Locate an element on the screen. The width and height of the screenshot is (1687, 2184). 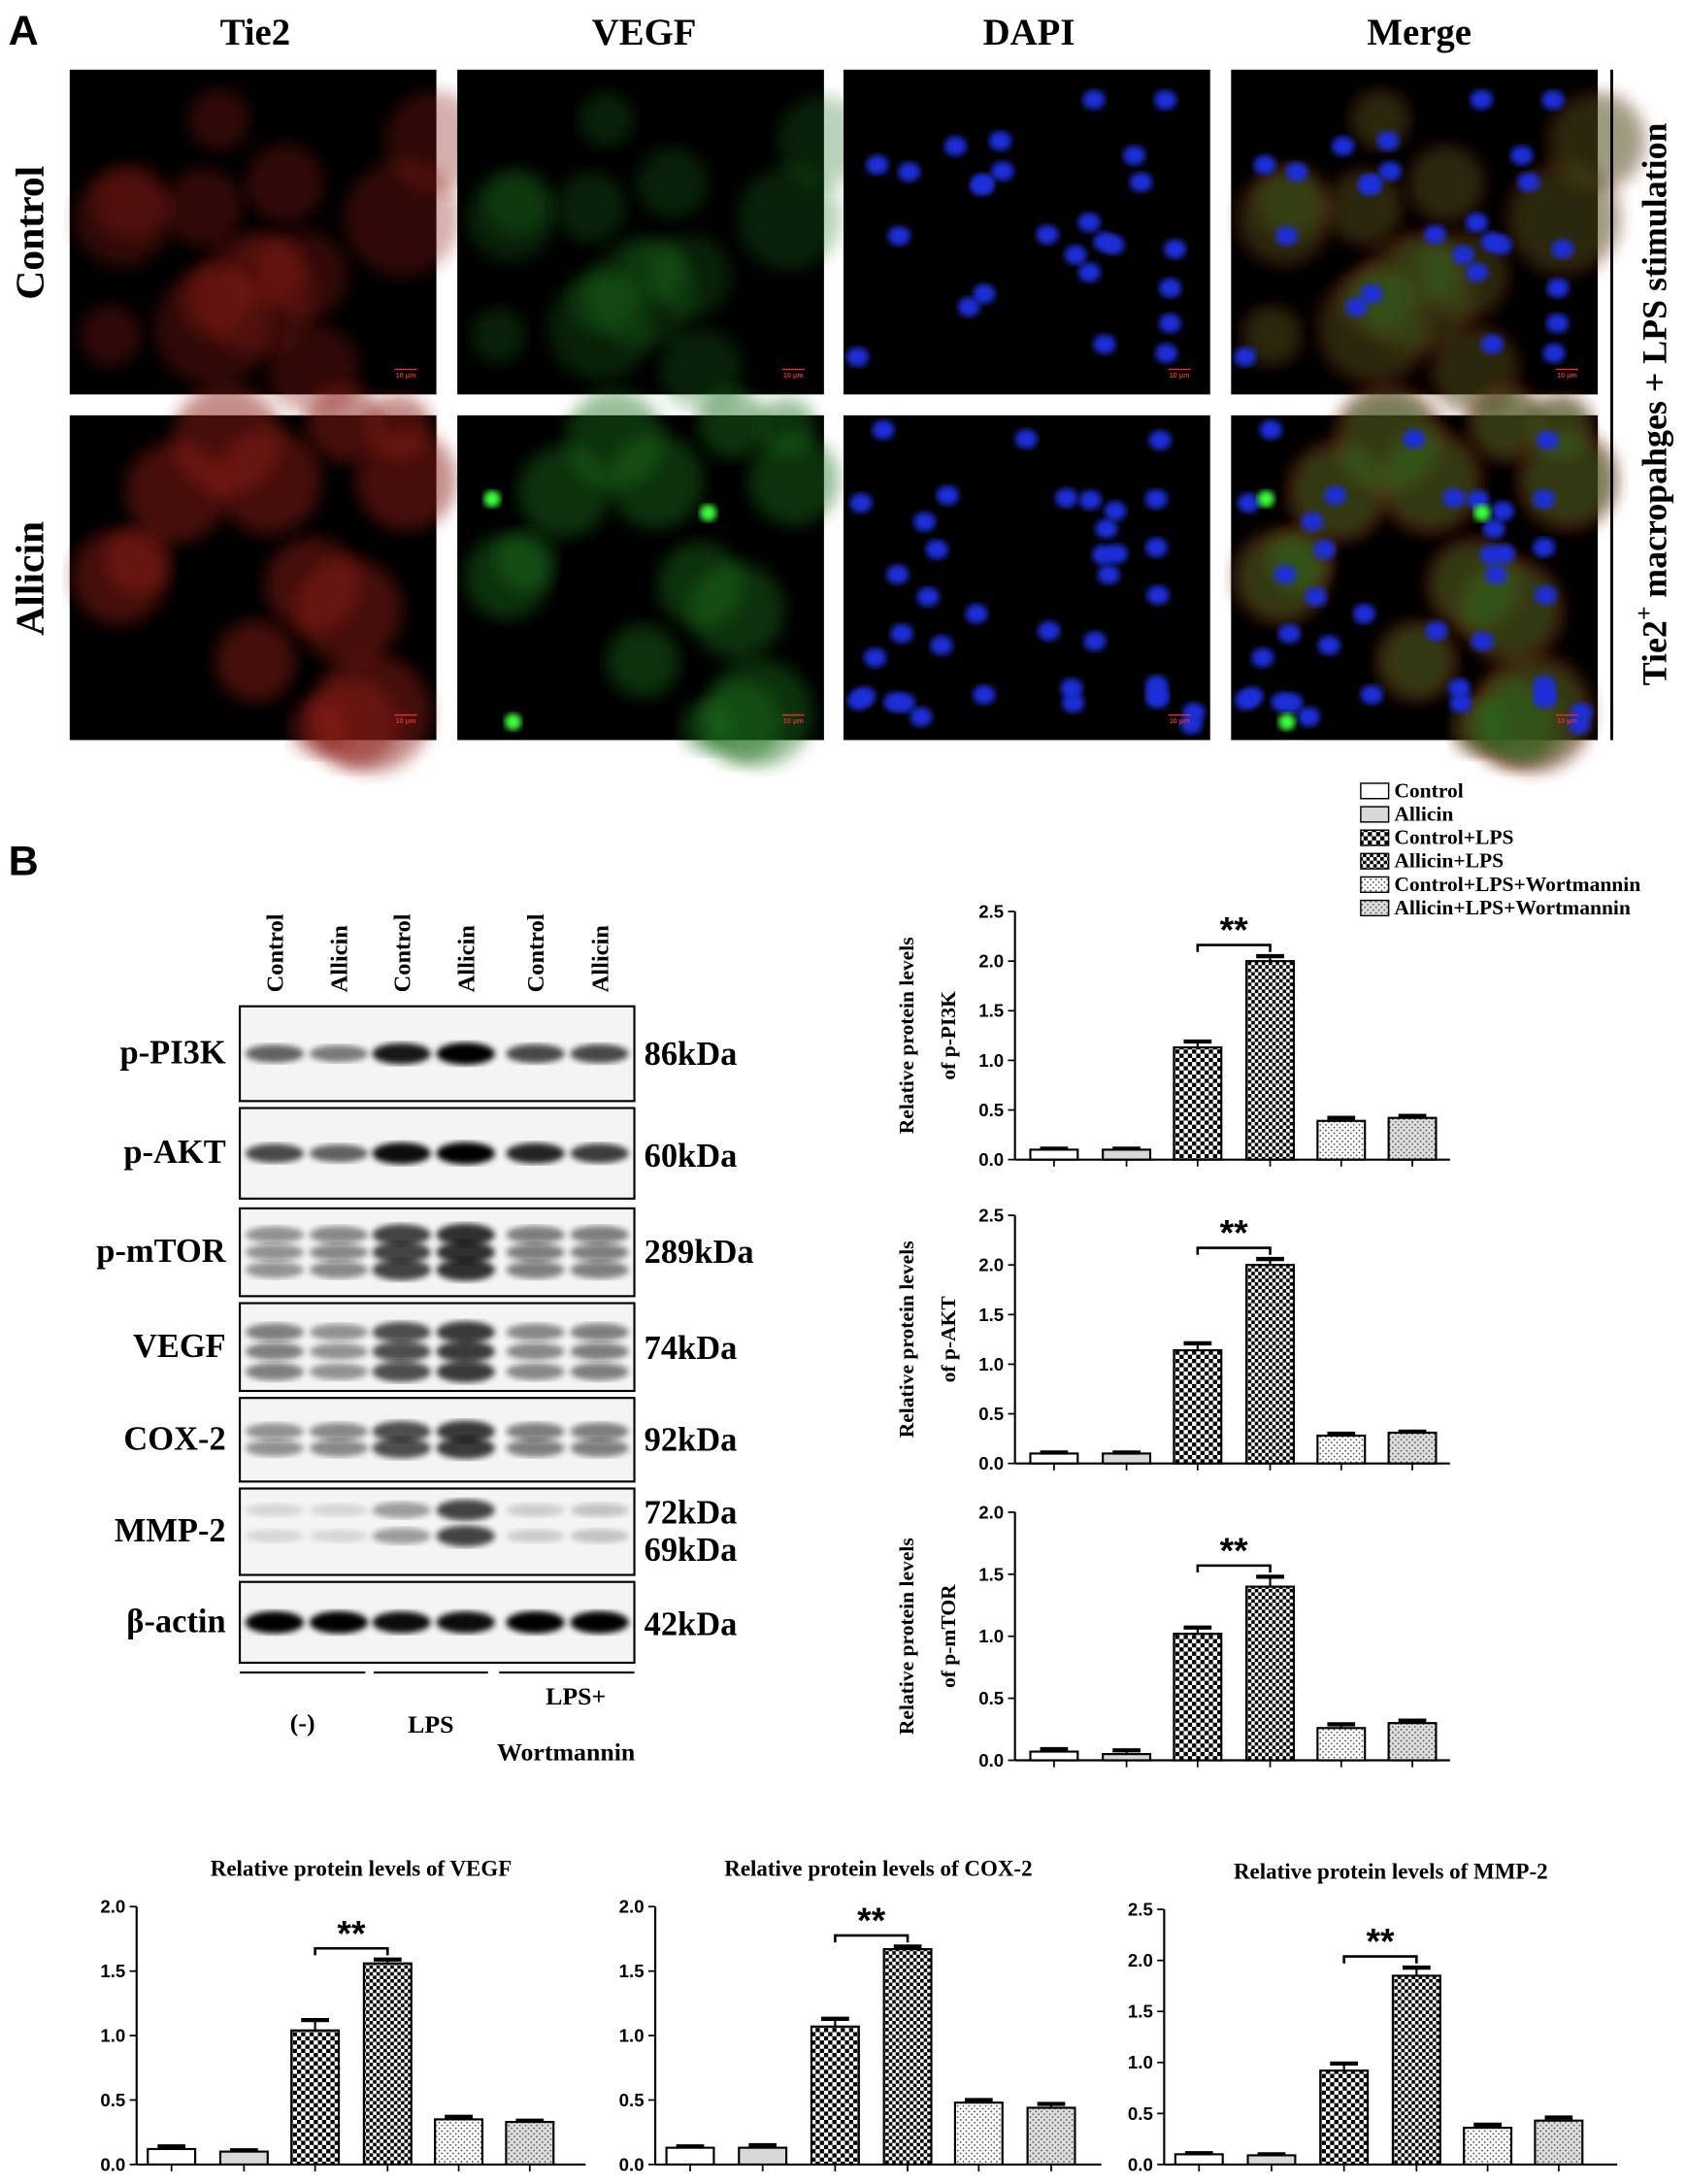
blot-size: 289kDa is located at coordinates (699, 1252).